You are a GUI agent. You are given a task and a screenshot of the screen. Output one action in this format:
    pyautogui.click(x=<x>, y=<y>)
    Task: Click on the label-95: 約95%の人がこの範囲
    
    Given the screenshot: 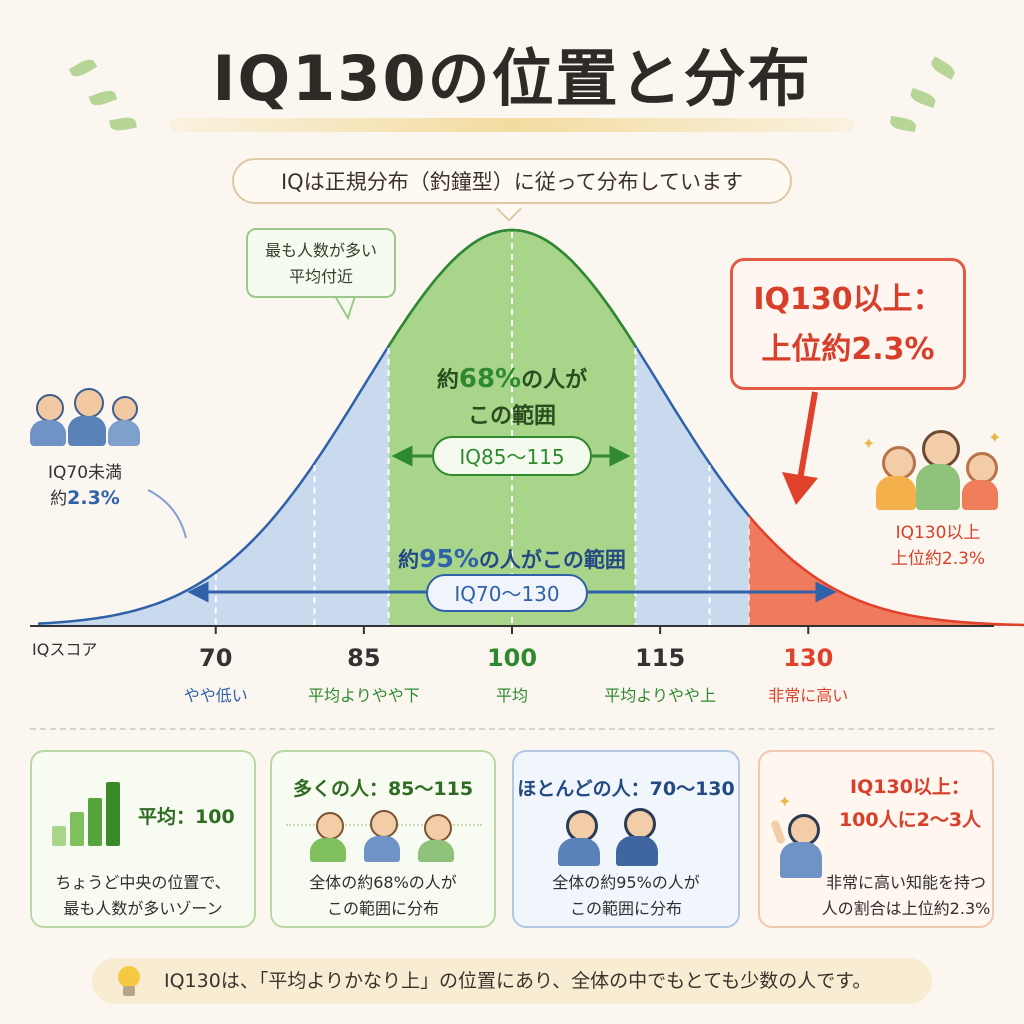 What is the action you would take?
    pyautogui.click(x=512, y=558)
    